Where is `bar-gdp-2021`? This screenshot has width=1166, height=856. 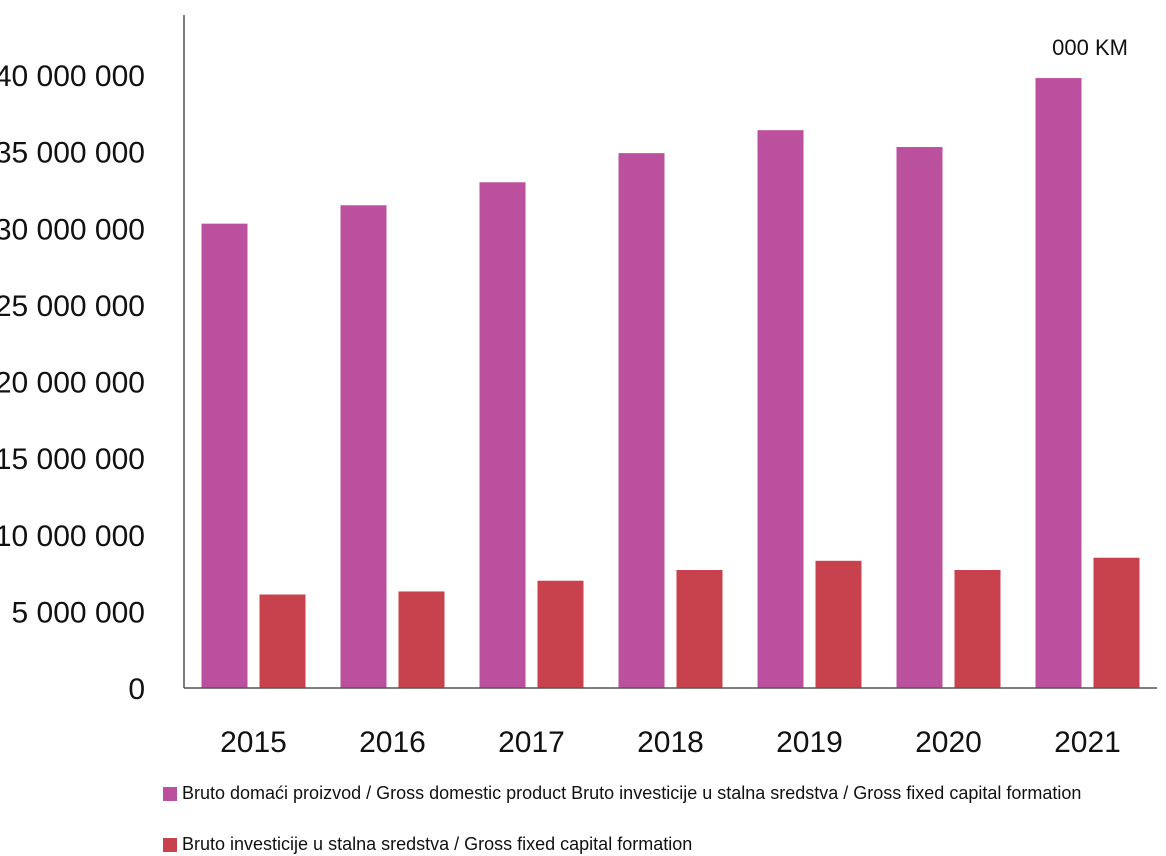
bar-gdp-2021 is located at coordinates (1058, 383).